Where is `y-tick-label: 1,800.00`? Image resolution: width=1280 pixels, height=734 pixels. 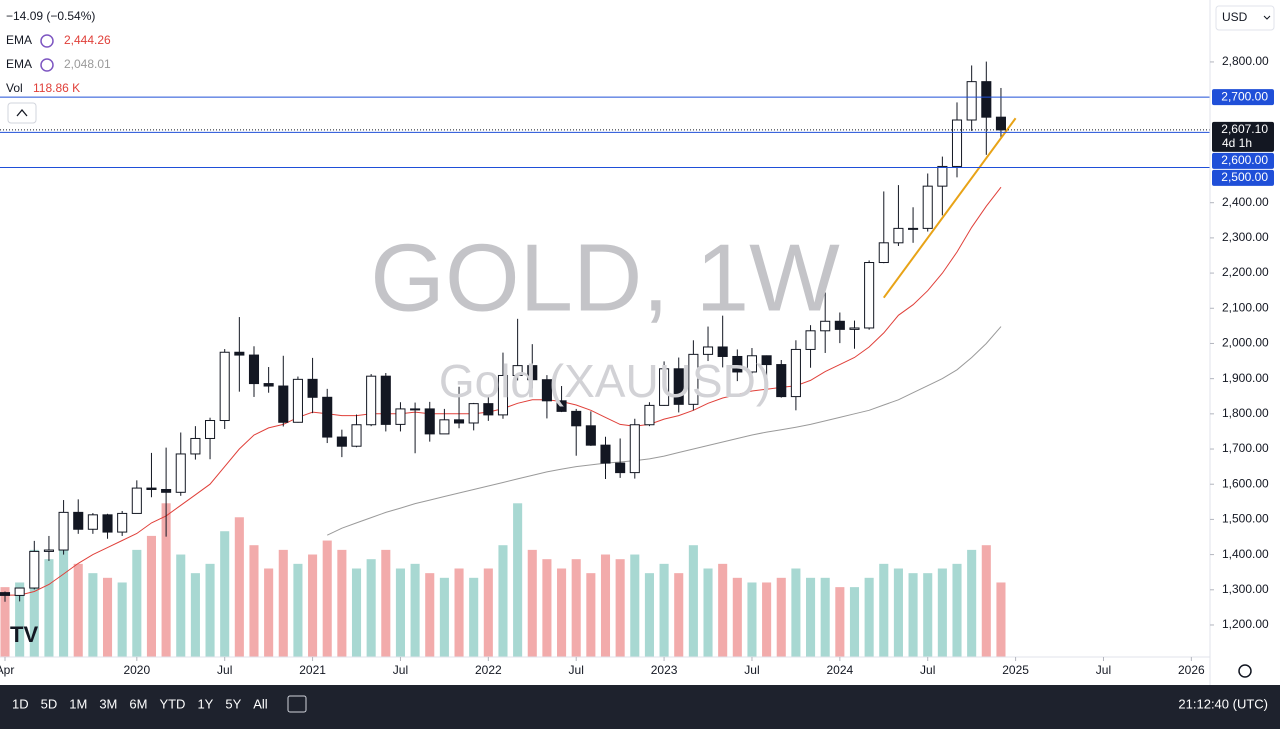
y-tick-label: 1,800.00 is located at coordinates (1245, 413).